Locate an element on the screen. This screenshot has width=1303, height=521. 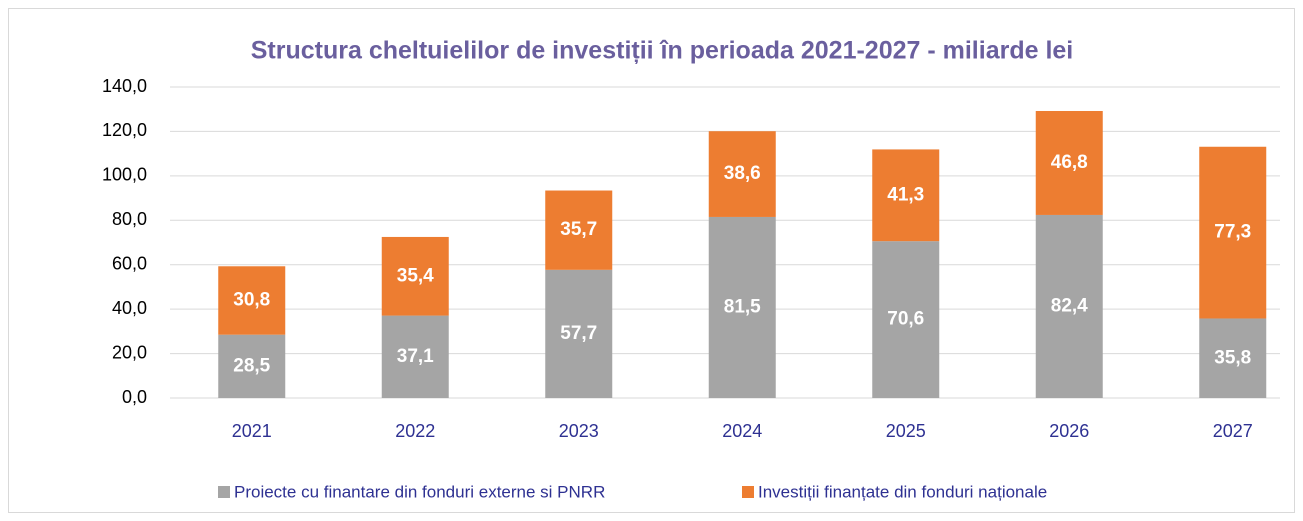
data-label: 57,7 is located at coordinates (578, 333).